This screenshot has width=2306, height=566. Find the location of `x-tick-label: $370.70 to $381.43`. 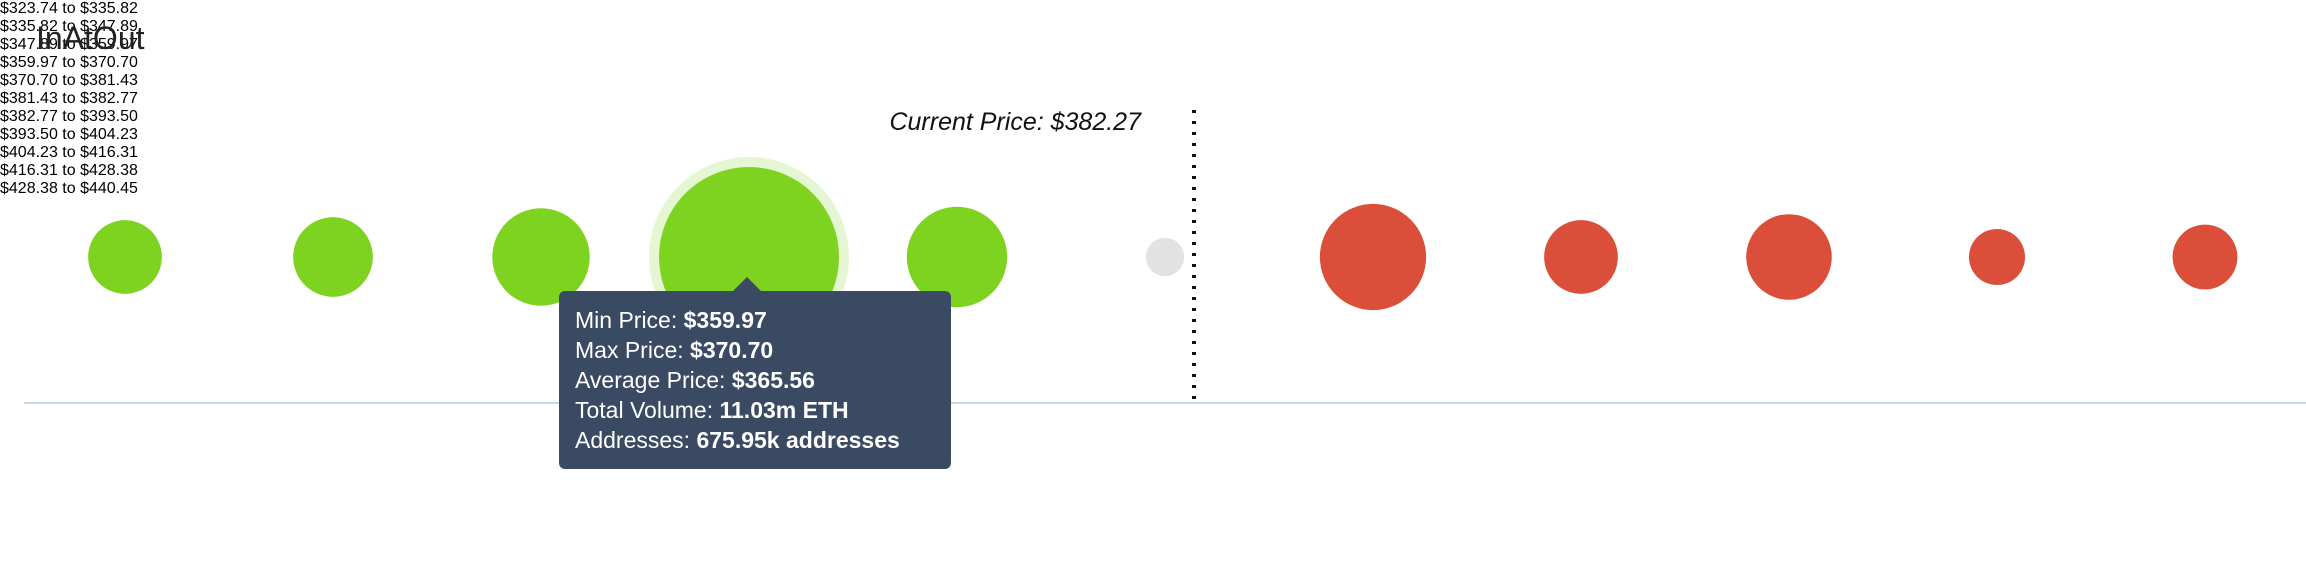

x-tick-label: $370.70 to $381.43 is located at coordinates (69, 80).